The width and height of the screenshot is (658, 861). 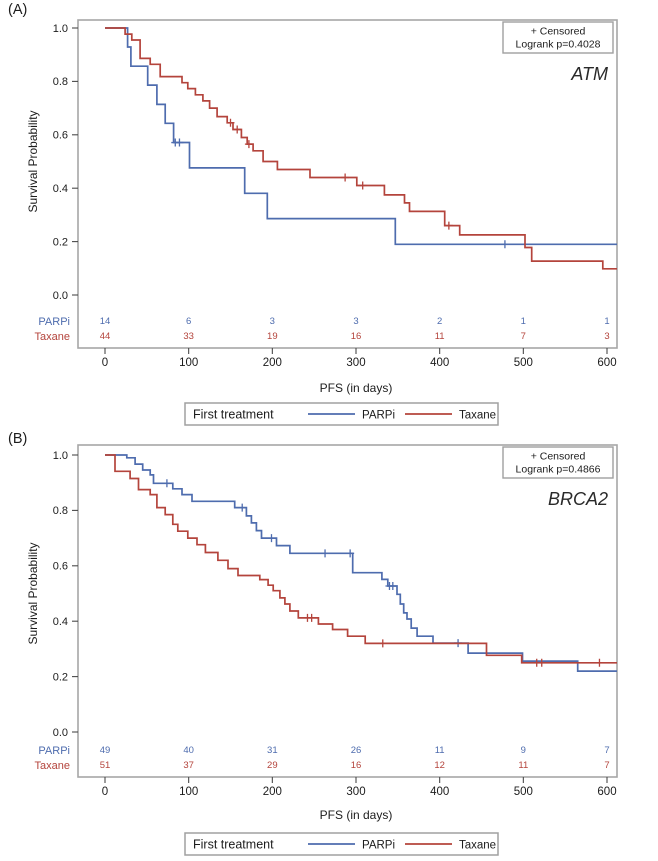 What do you see at coordinates (33, 161) in the screenshot?
I see `y-axis-title: Survival Probability` at bounding box center [33, 161].